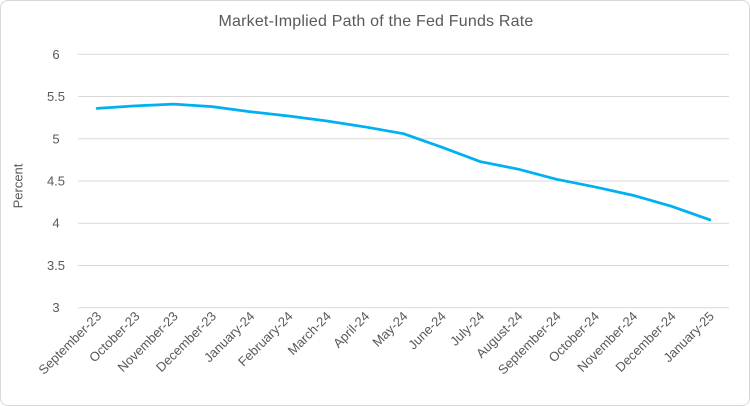  Describe the element at coordinates (55, 307) in the screenshot. I see `y-axis-tick-label: 3` at that location.